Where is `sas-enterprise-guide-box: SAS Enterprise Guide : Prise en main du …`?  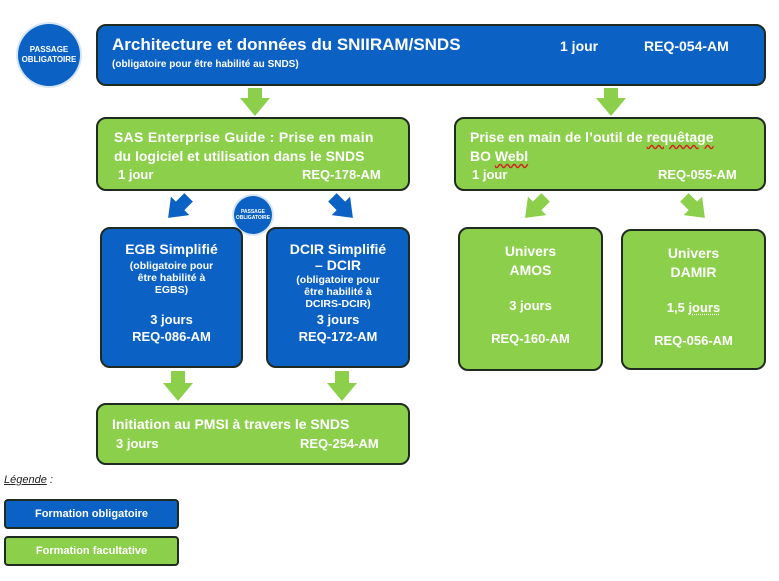 sas-enterprise-guide-box: SAS Enterprise Guide : Prise en main du … is located at coordinates (253, 154).